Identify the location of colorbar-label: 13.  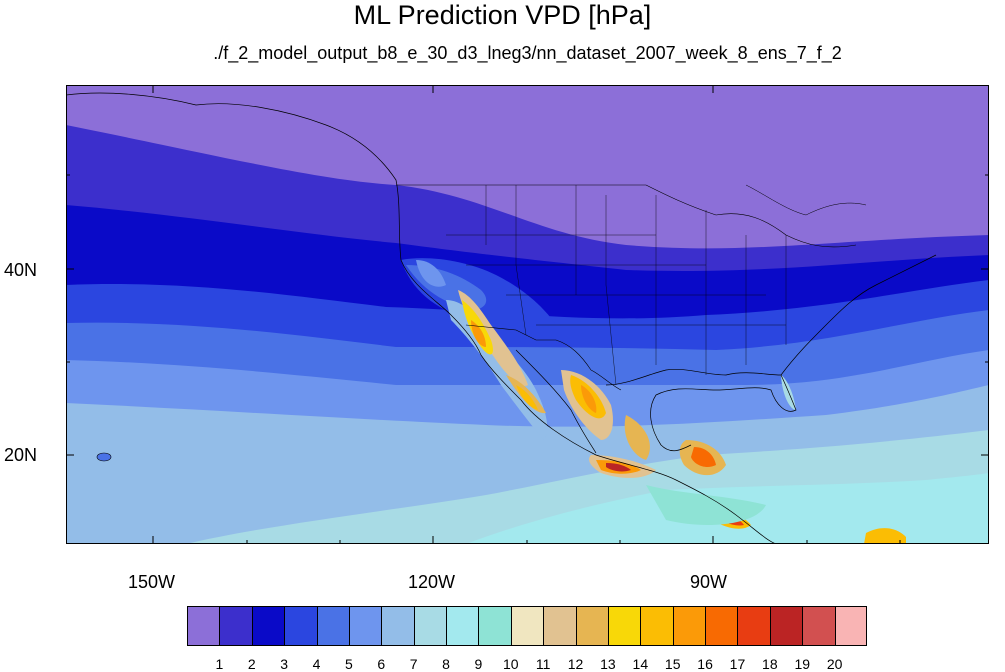
(608, 664).